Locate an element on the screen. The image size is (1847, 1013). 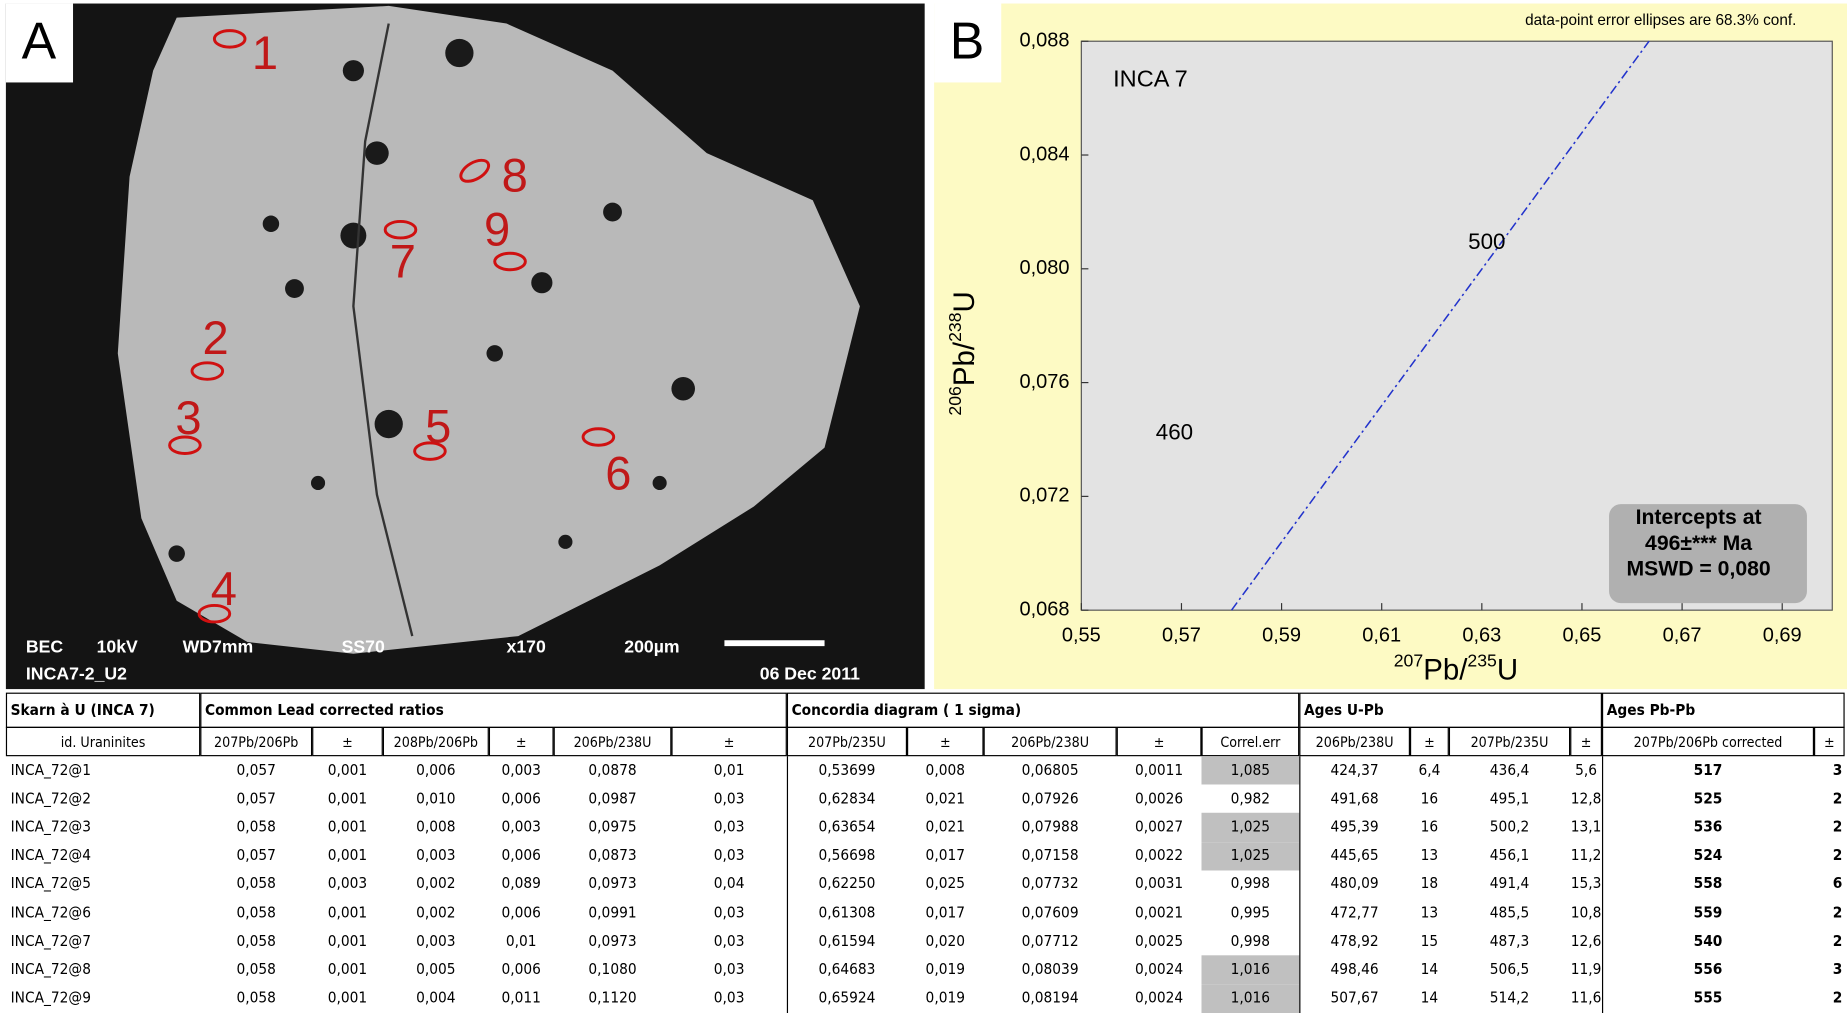
table-value: 0,0026 is located at coordinates (1159, 799).